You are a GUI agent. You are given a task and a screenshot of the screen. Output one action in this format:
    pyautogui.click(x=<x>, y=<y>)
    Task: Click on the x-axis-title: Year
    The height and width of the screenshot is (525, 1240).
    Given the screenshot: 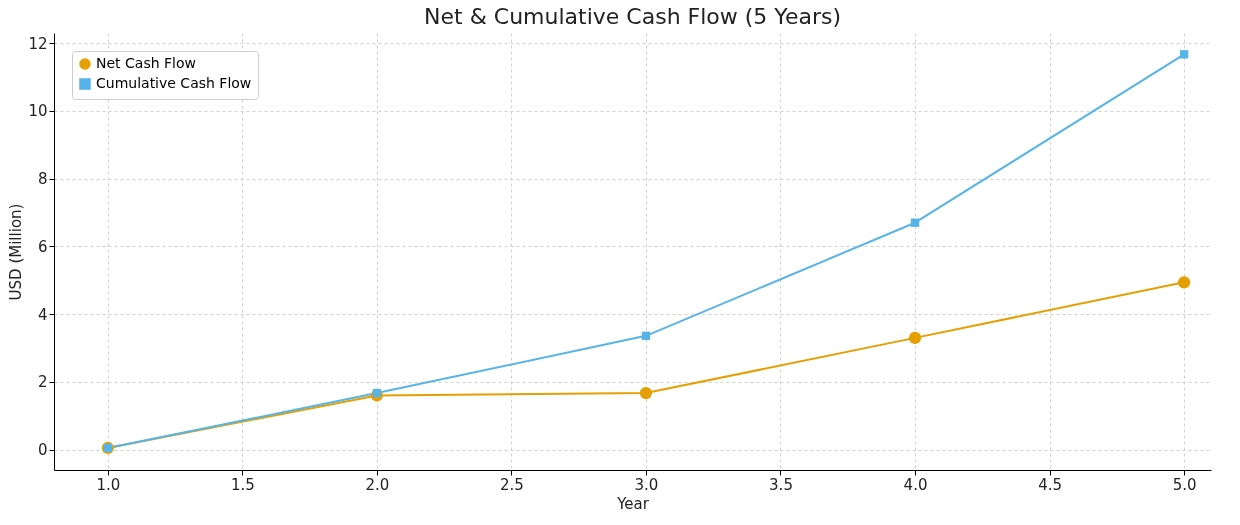 What is the action you would take?
    pyautogui.click(x=633, y=503)
    